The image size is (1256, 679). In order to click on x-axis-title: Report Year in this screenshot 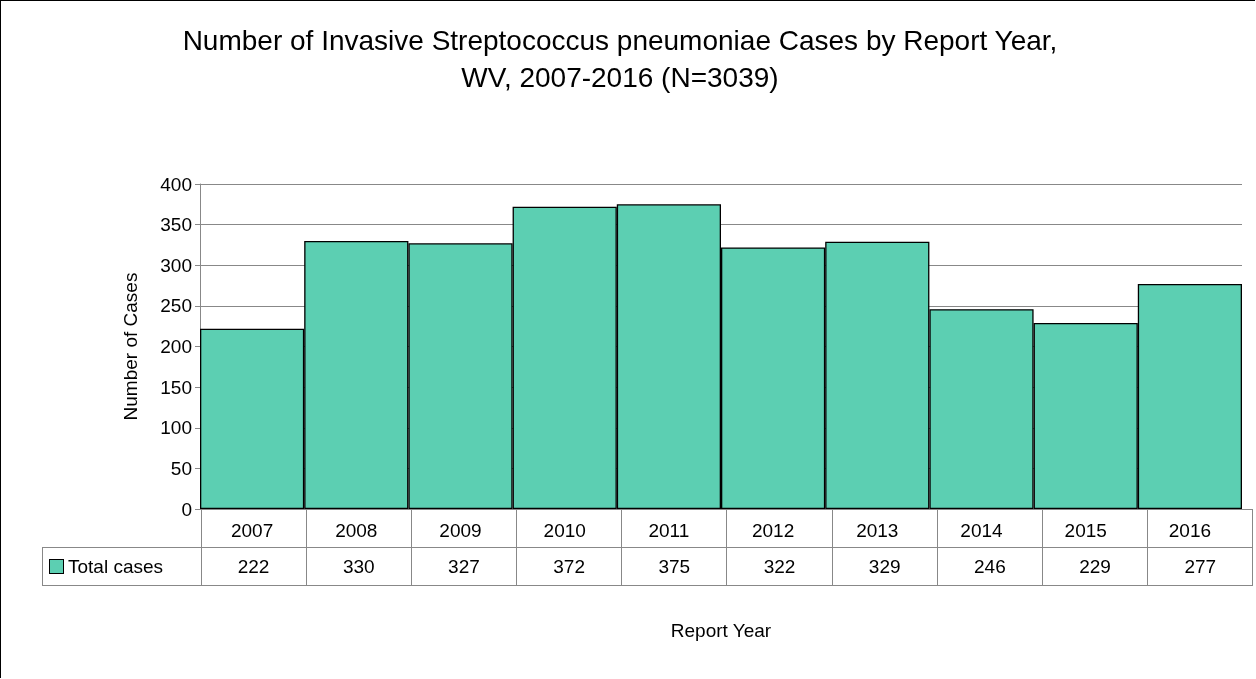, I will do `click(721, 631)`.